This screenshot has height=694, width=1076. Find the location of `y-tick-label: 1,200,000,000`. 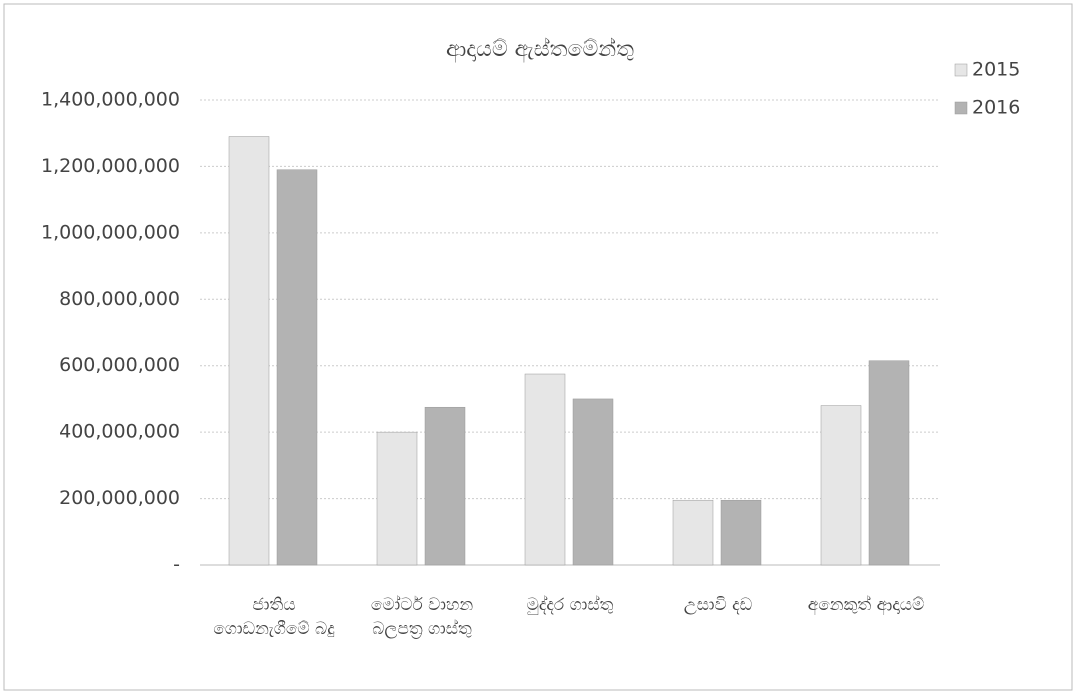

y-tick-label: 1,200,000,000 is located at coordinates (110, 166).